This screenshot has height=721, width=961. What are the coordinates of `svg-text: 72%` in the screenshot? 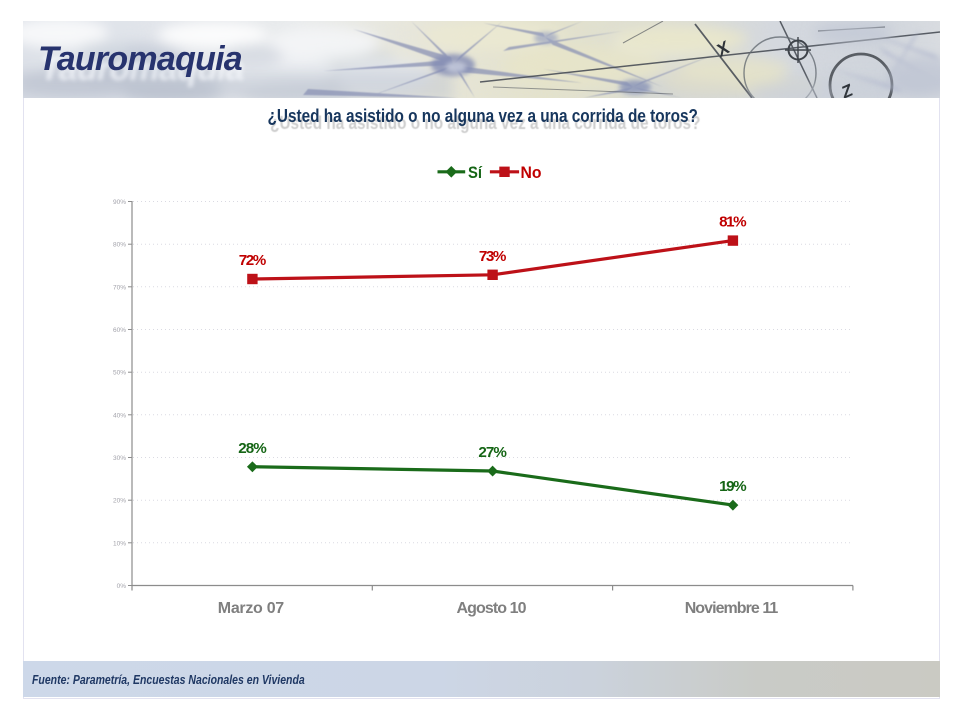 It's located at (253, 260).